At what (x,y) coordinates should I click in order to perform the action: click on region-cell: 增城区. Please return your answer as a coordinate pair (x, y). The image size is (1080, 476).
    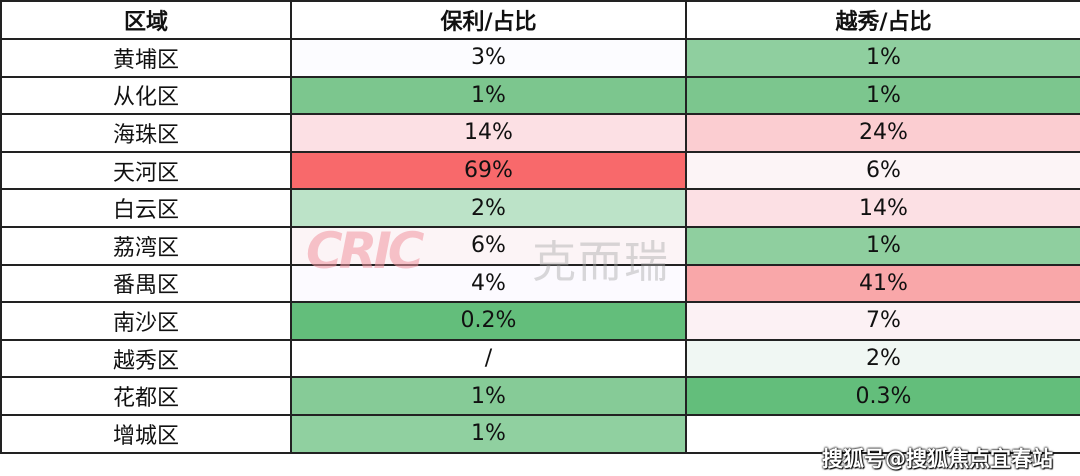
    Looking at the image, I should click on (146, 433).